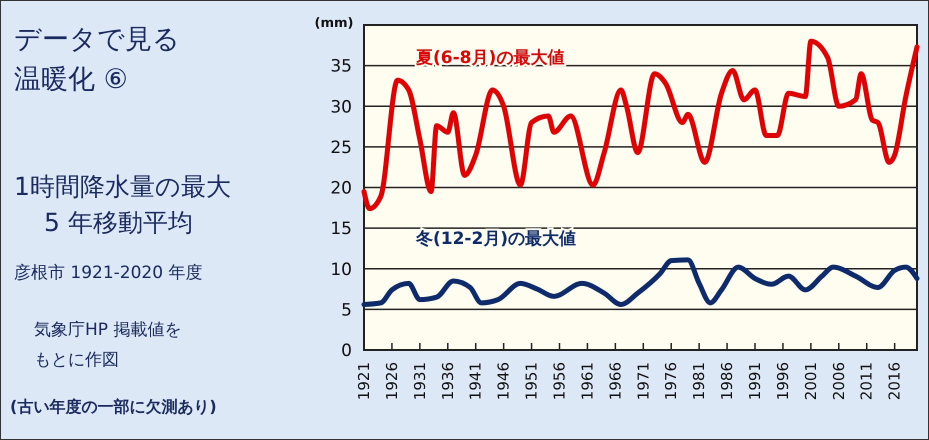 The image size is (929, 440). What do you see at coordinates (113, 406) in the screenshot?
I see `text: (古い年度の一部に欠測あり)` at bounding box center [113, 406].